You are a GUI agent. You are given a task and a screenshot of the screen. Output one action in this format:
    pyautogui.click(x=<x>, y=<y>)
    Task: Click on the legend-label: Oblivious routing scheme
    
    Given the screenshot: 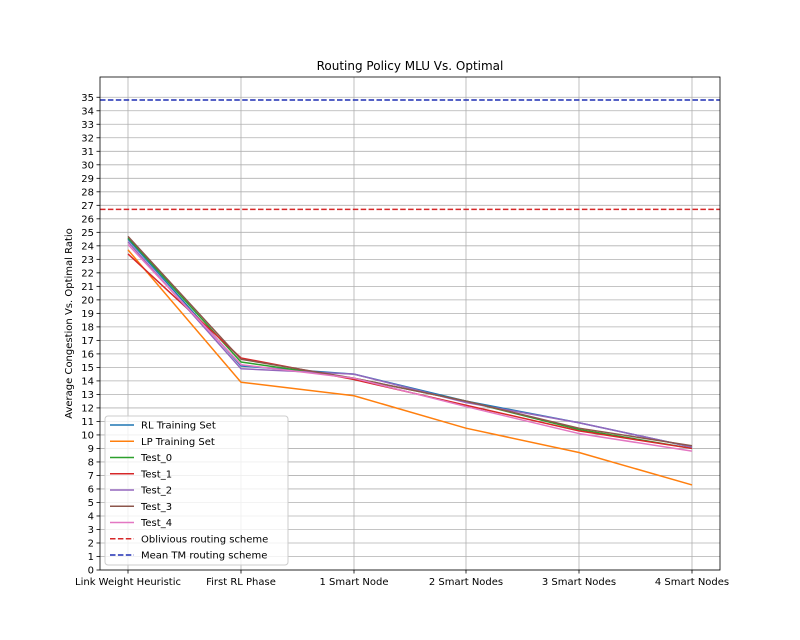 What is the action you would take?
    pyautogui.click(x=204, y=539)
    